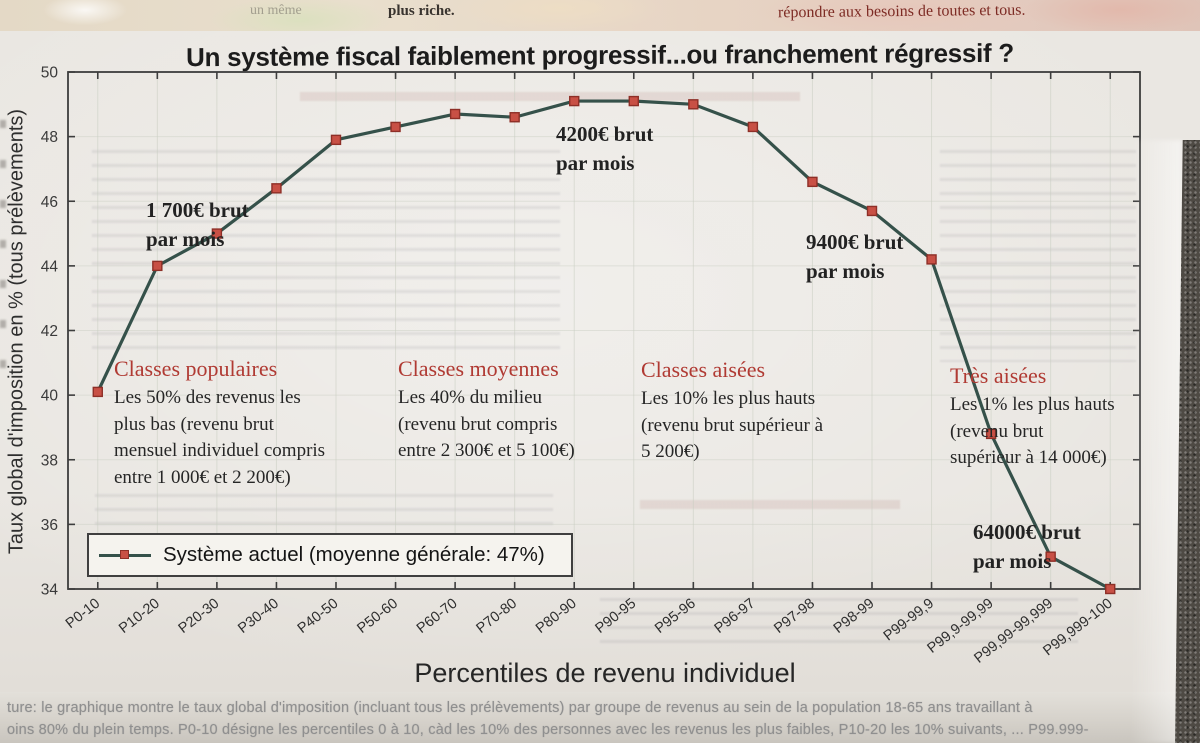 This screenshot has width=1200, height=743. Describe the element at coordinates (605, 148) in the screenshot. I see `annotation-4200-brut: 4200€ brut par mois` at that location.